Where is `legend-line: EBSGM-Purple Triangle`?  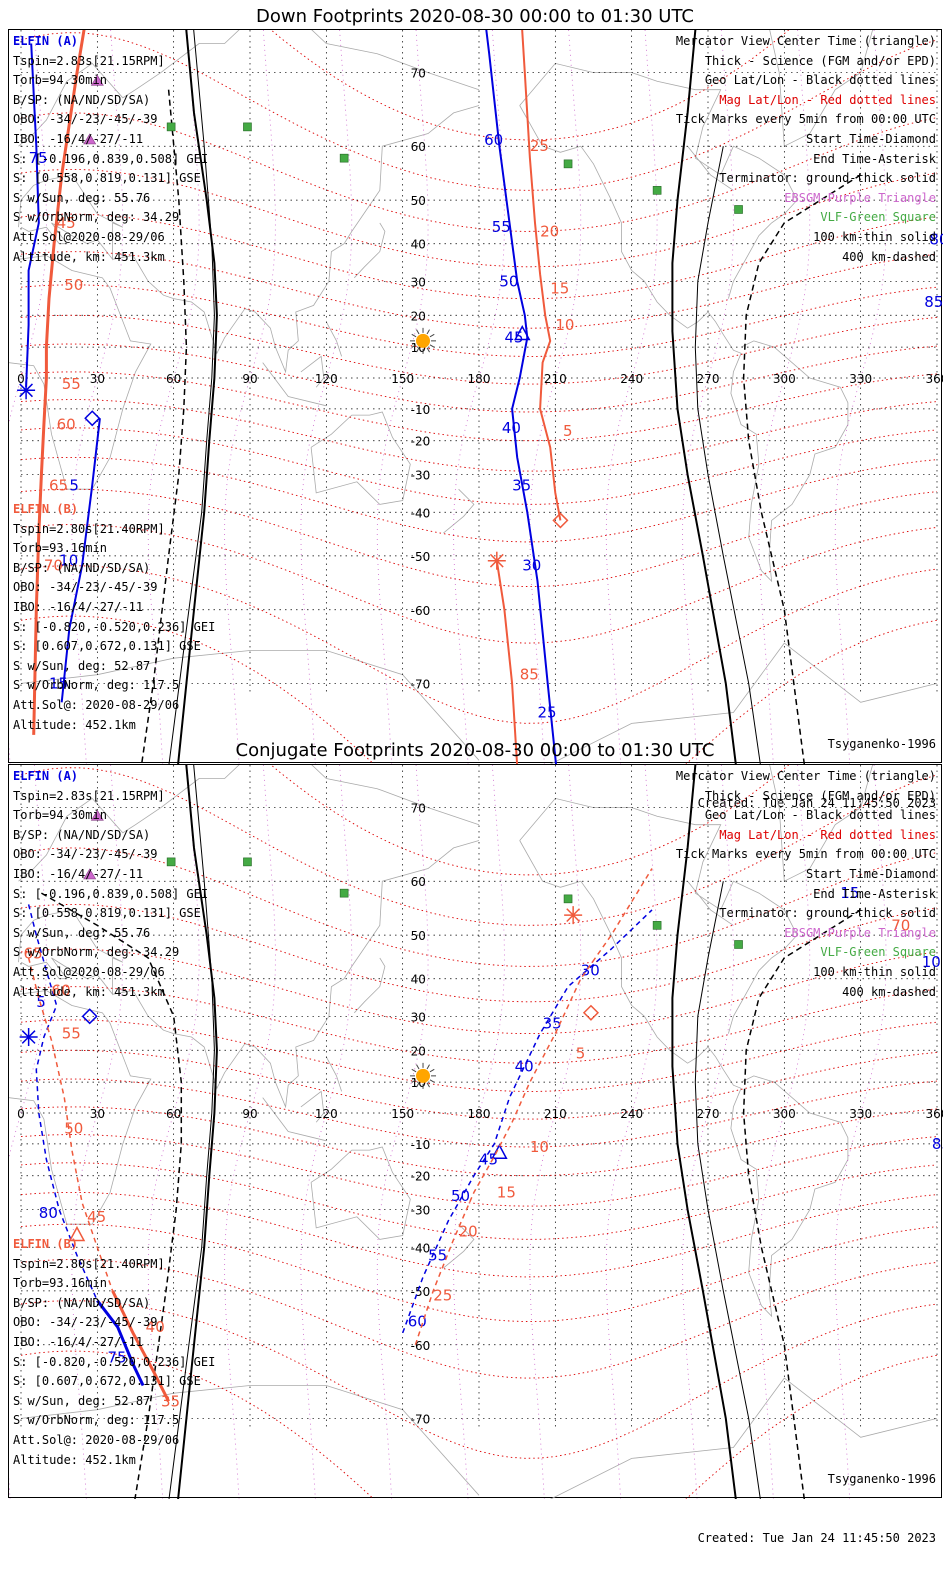
legend-line: EBSGM-Purple Triangle is located at coordinates (860, 197).